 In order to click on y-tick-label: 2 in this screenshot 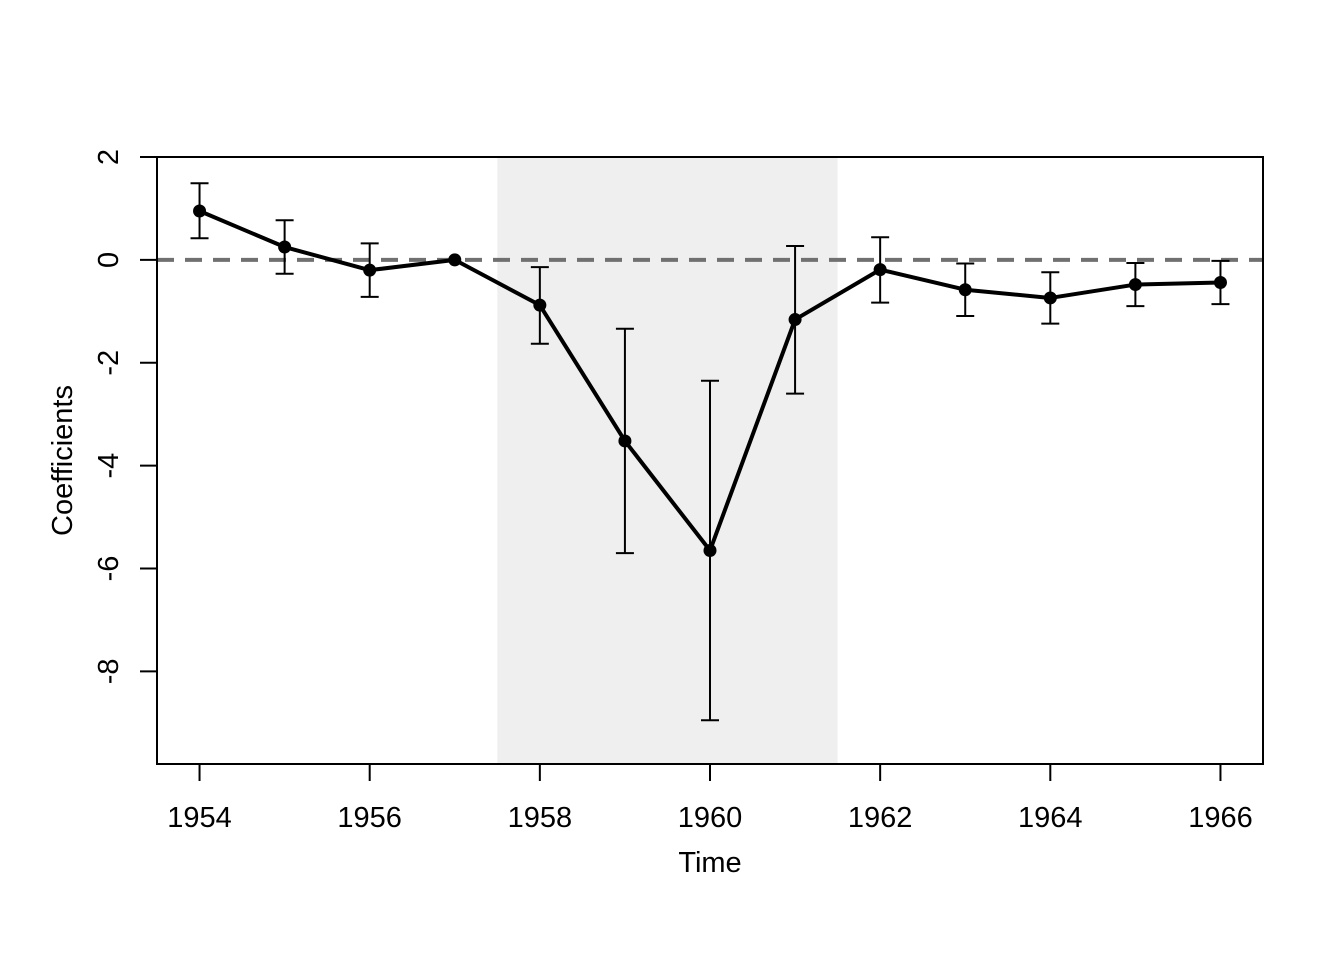, I will do `click(109, 157)`.